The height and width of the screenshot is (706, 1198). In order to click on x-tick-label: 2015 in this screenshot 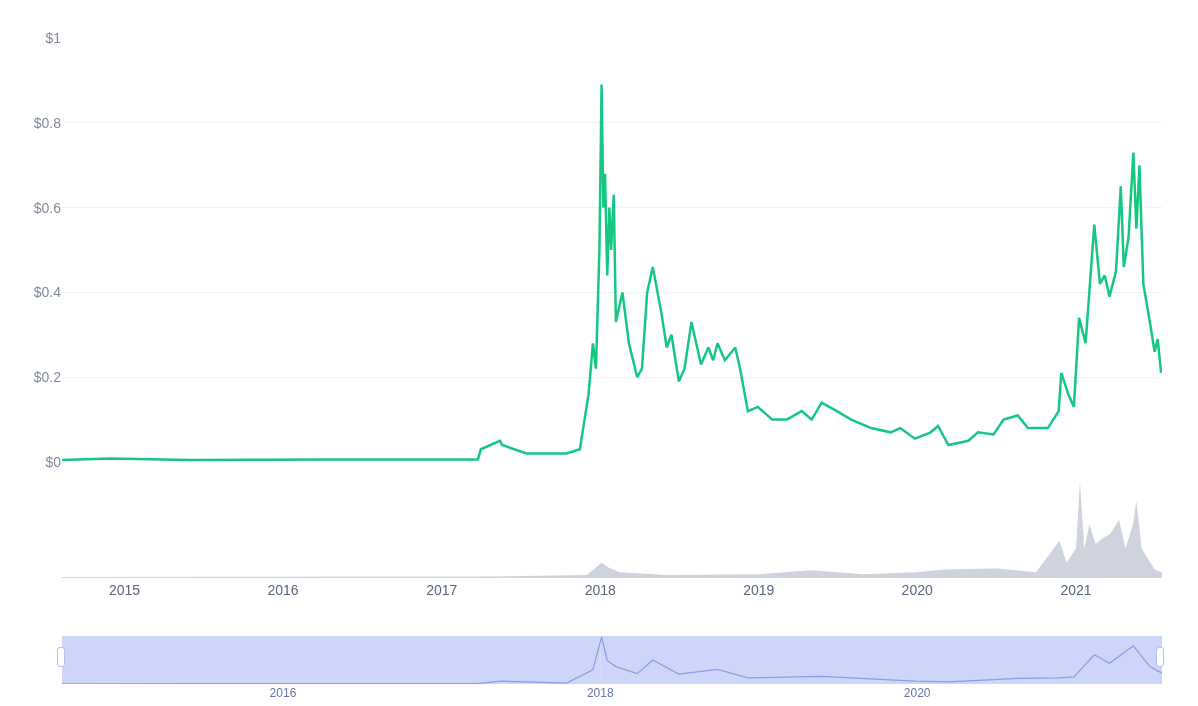, I will do `click(124, 589)`.